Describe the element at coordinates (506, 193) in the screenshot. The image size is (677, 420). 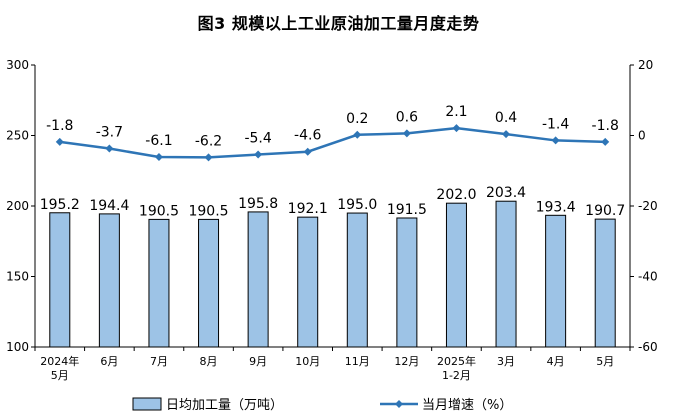
I see `bar-value-label: 203.4` at that location.